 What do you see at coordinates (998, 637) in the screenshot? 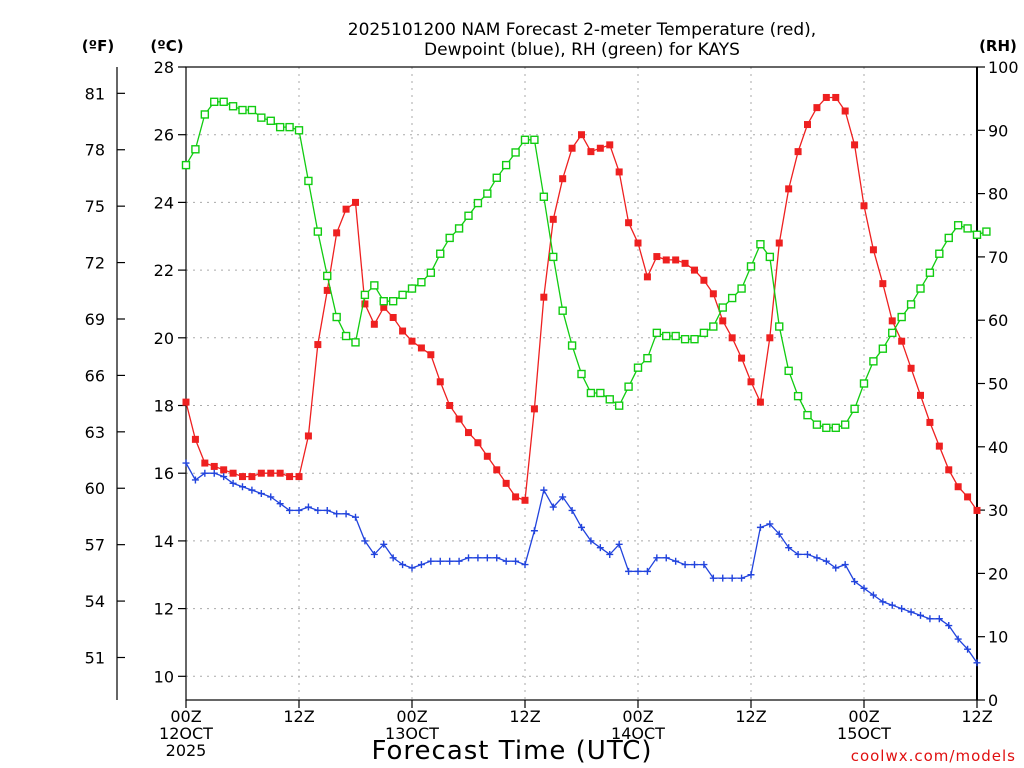
I see `rh-tick-label: 10` at bounding box center [998, 637].